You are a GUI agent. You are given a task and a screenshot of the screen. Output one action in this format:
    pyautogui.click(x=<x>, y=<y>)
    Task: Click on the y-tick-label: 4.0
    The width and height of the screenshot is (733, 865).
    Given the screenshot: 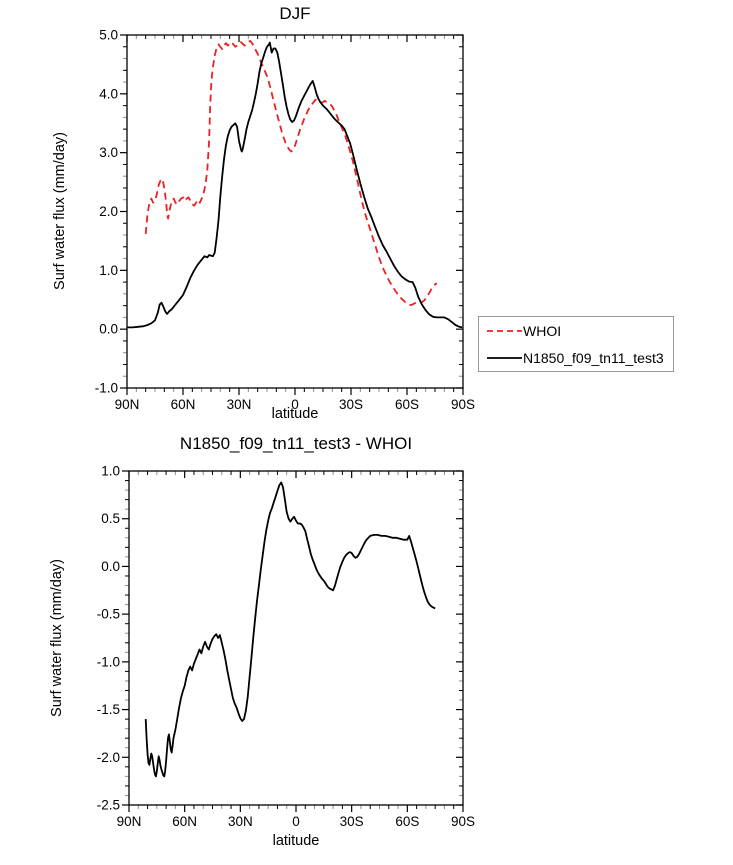 What is the action you would take?
    pyautogui.click(x=108, y=93)
    